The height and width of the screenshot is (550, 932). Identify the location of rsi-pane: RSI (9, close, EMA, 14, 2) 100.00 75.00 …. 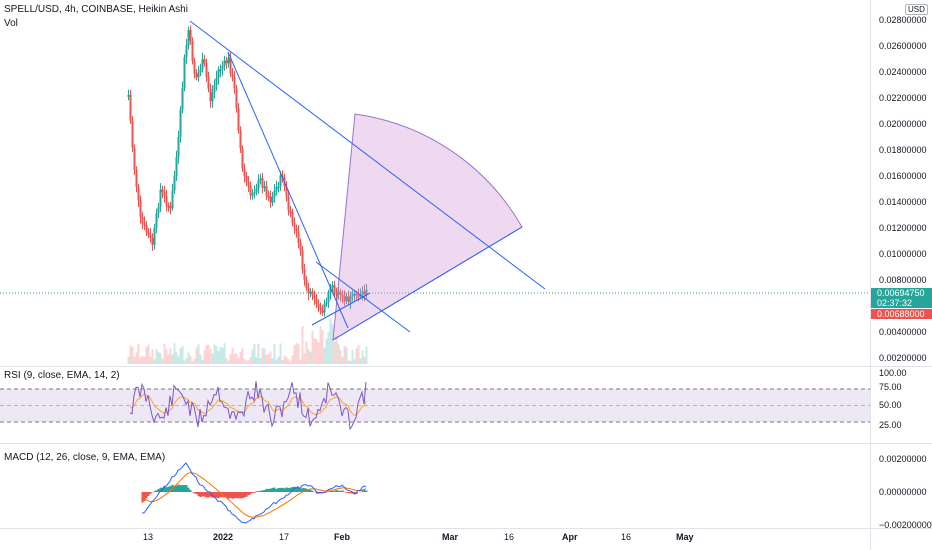
(466, 405).